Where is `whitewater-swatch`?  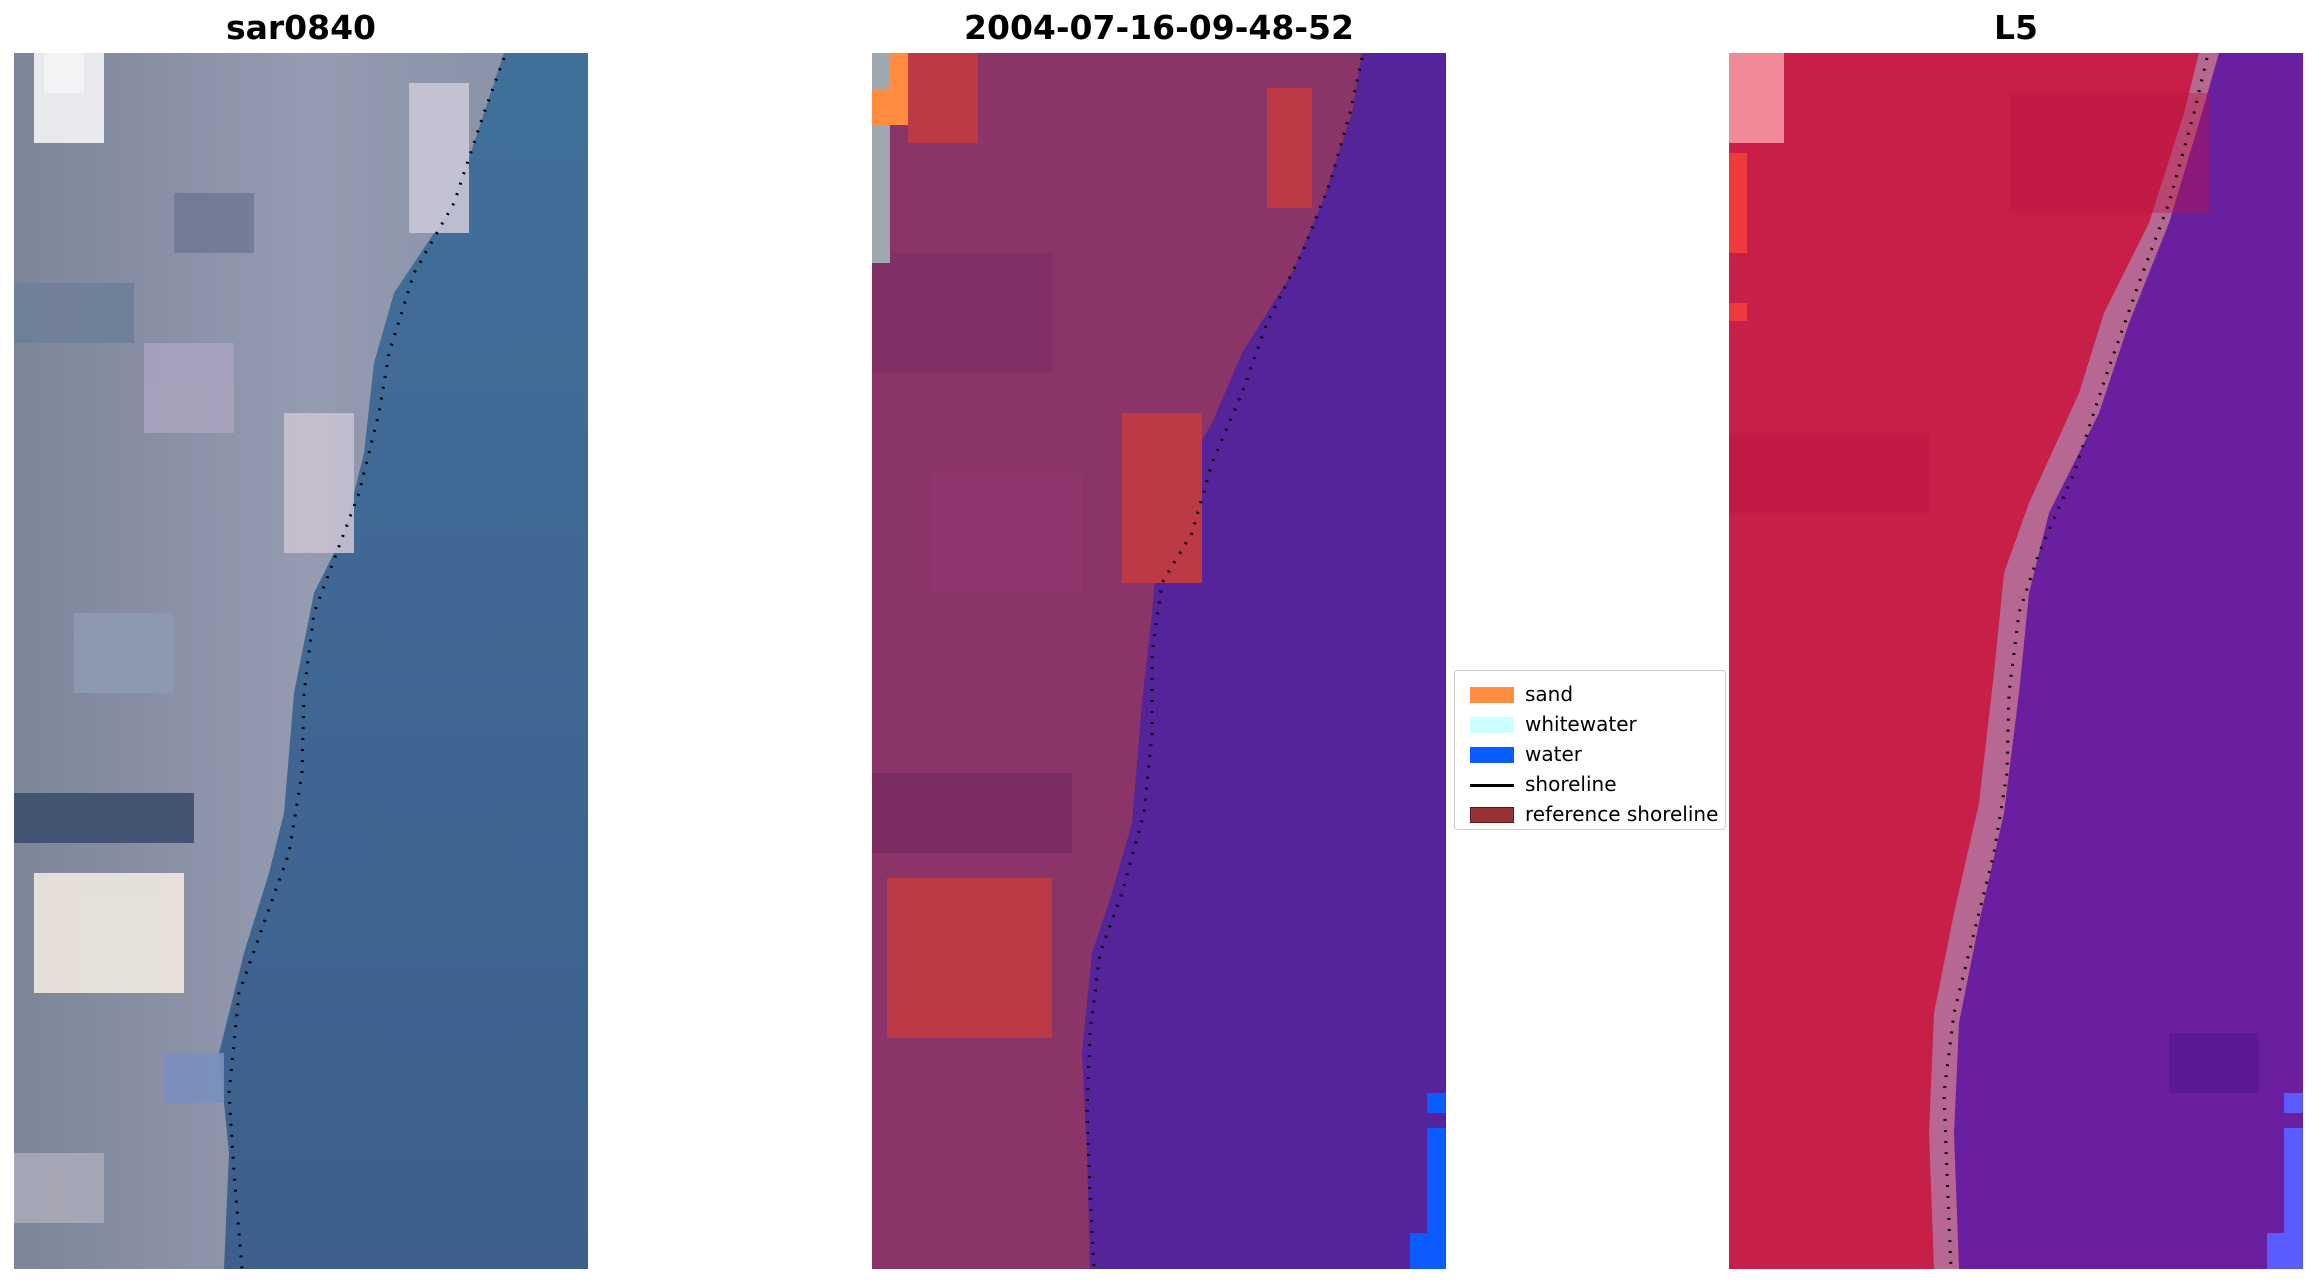
whitewater-swatch is located at coordinates (1492, 725).